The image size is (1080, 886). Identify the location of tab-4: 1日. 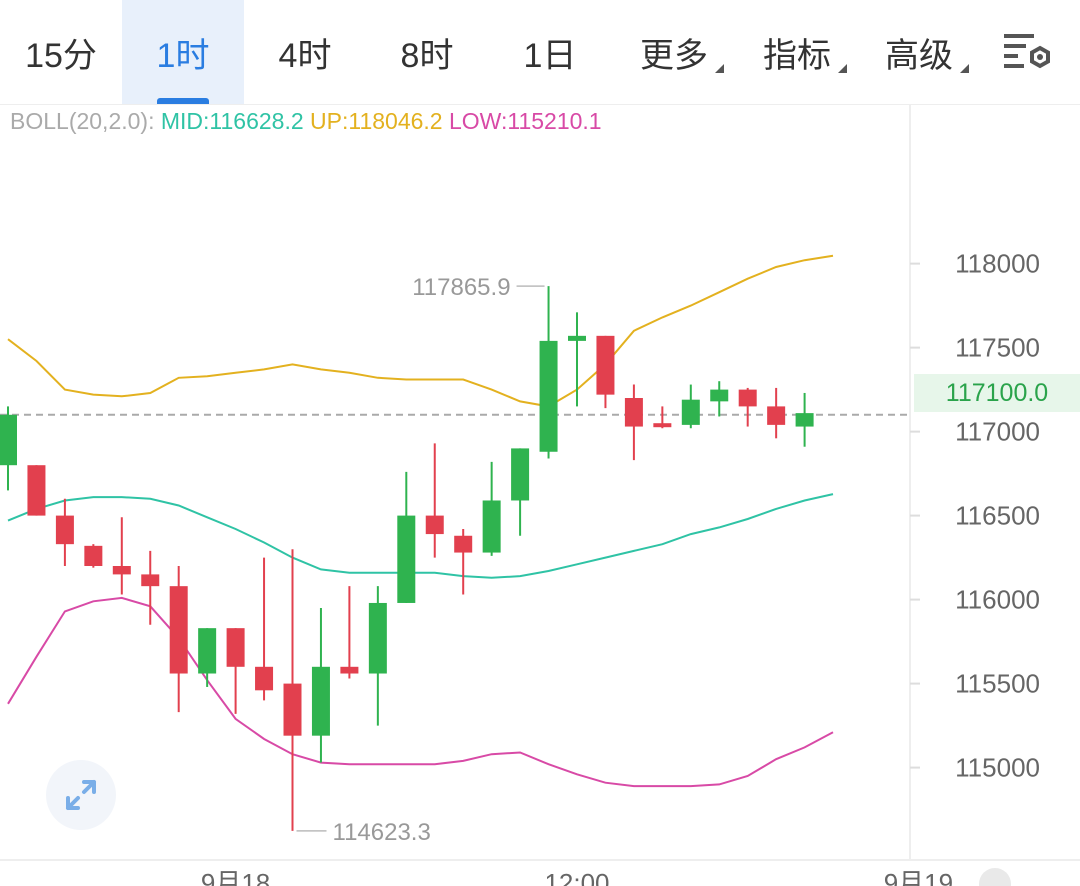
(550, 52).